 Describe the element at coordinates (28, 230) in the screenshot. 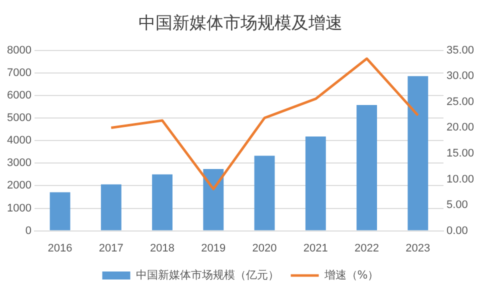

I see `y-tick-label: 0` at that location.